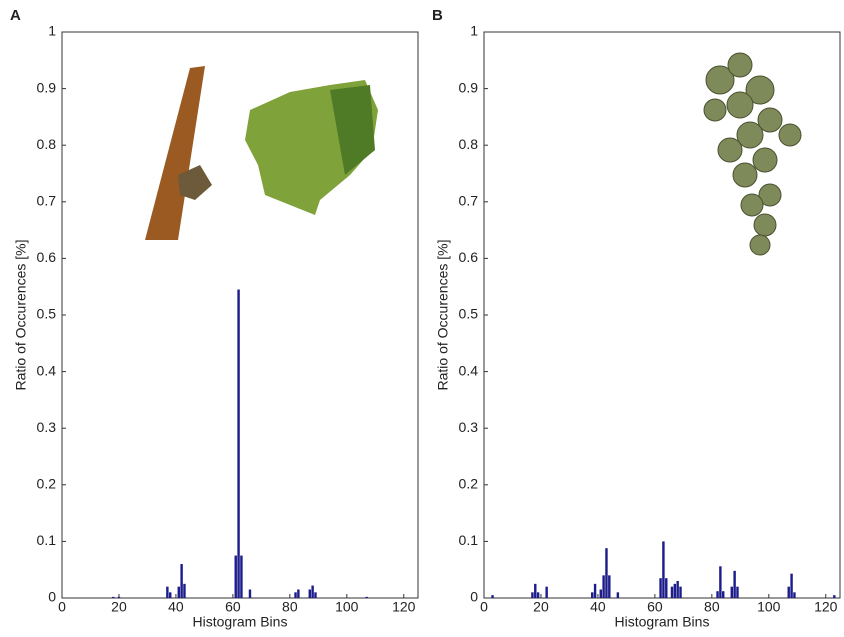 The image size is (844, 637). What do you see at coordinates (15, 15) in the screenshot?
I see `panel-label: A` at bounding box center [15, 15].